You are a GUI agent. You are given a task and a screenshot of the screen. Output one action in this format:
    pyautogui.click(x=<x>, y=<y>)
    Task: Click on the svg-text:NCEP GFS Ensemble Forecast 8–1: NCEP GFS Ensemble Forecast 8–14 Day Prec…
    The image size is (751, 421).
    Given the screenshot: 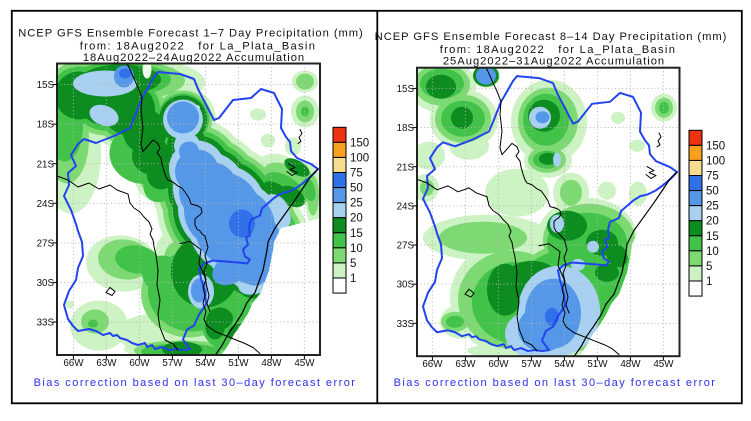 What is the action you would take?
    pyautogui.click(x=551, y=37)
    